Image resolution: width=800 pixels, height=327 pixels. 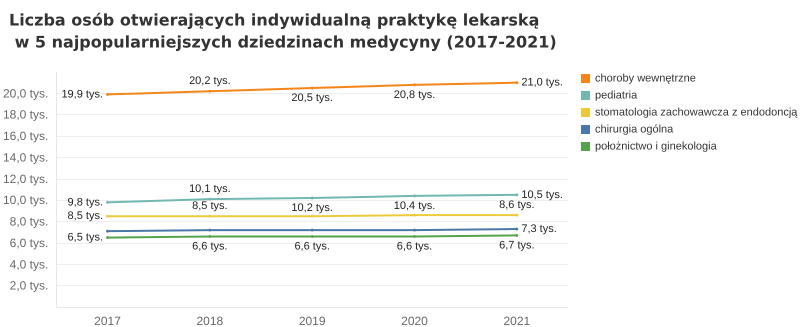 What do you see at coordinates (414, 320) in the screenshot?
I see `x-tick-label: 2020` at bounding box center [414, 320].